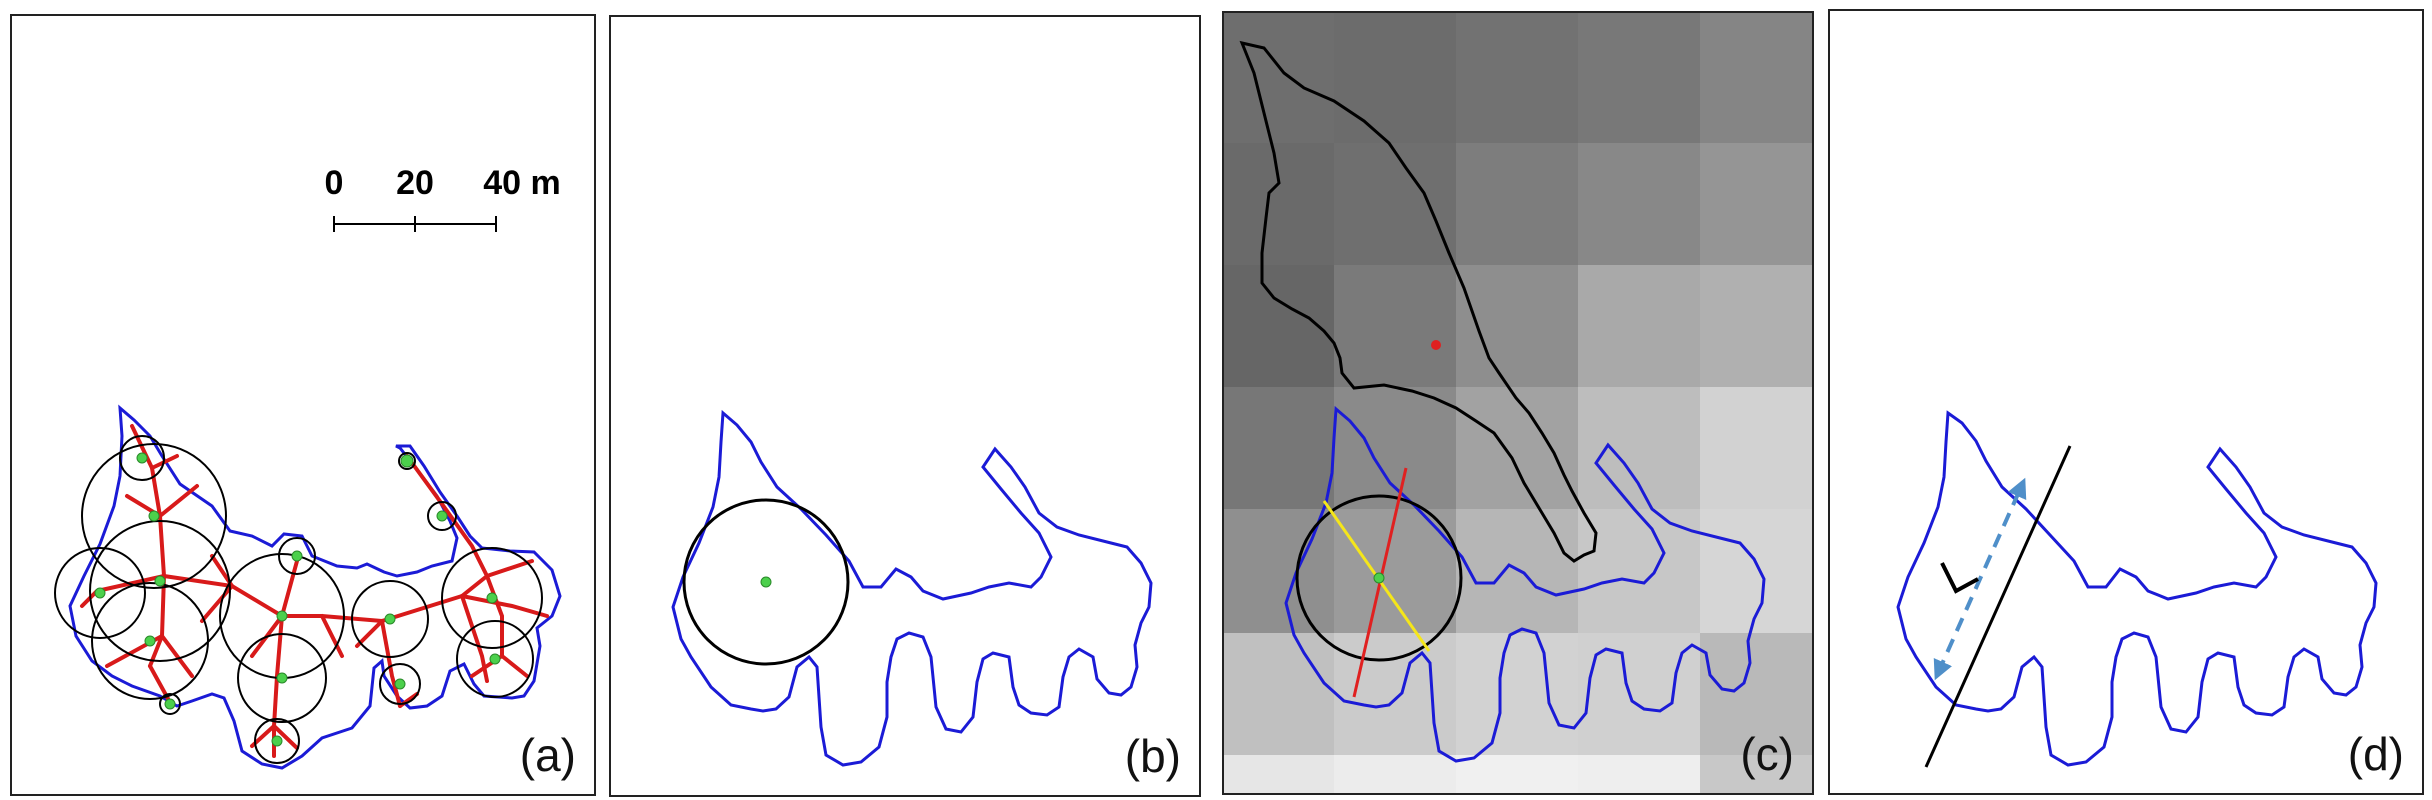  Describe the element at coordinates (547, 755) in the screenshot. I see `panel-a-label: (a)` at that location.